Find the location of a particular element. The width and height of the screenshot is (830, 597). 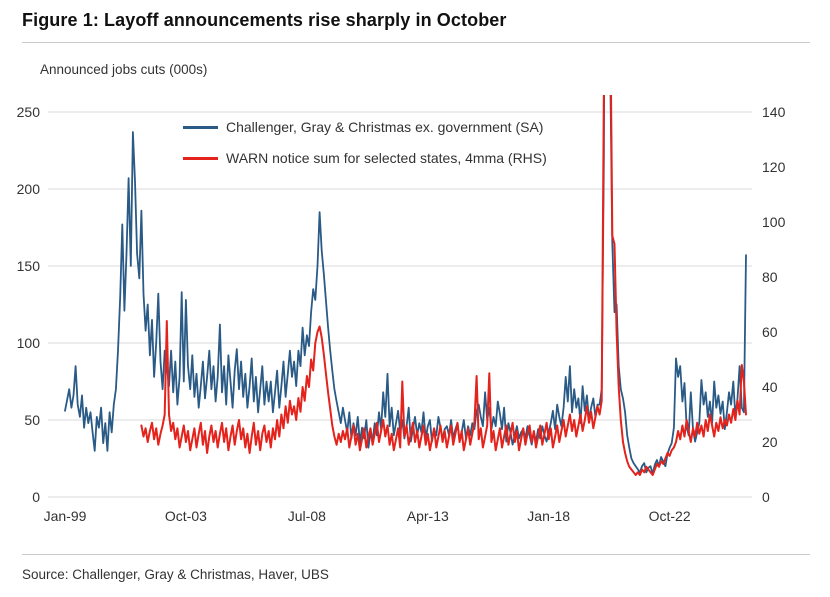

y-axis-right-tick-label: 60 is located at coordinates (770, 332).